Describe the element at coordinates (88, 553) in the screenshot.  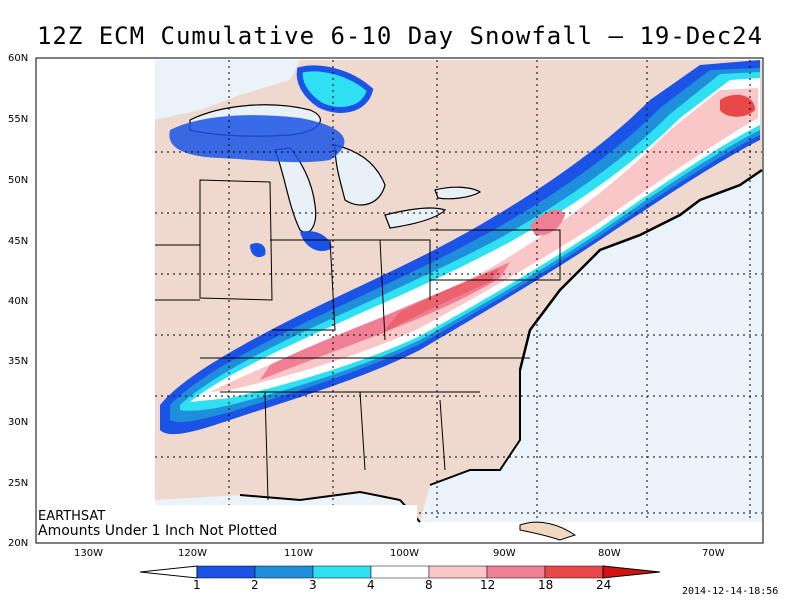
I see `lon-label-130w: 130W` at that location.